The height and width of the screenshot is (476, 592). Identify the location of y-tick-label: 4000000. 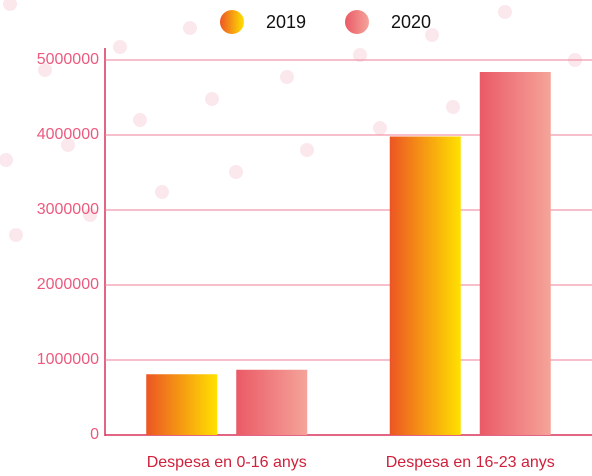
(68, 134).